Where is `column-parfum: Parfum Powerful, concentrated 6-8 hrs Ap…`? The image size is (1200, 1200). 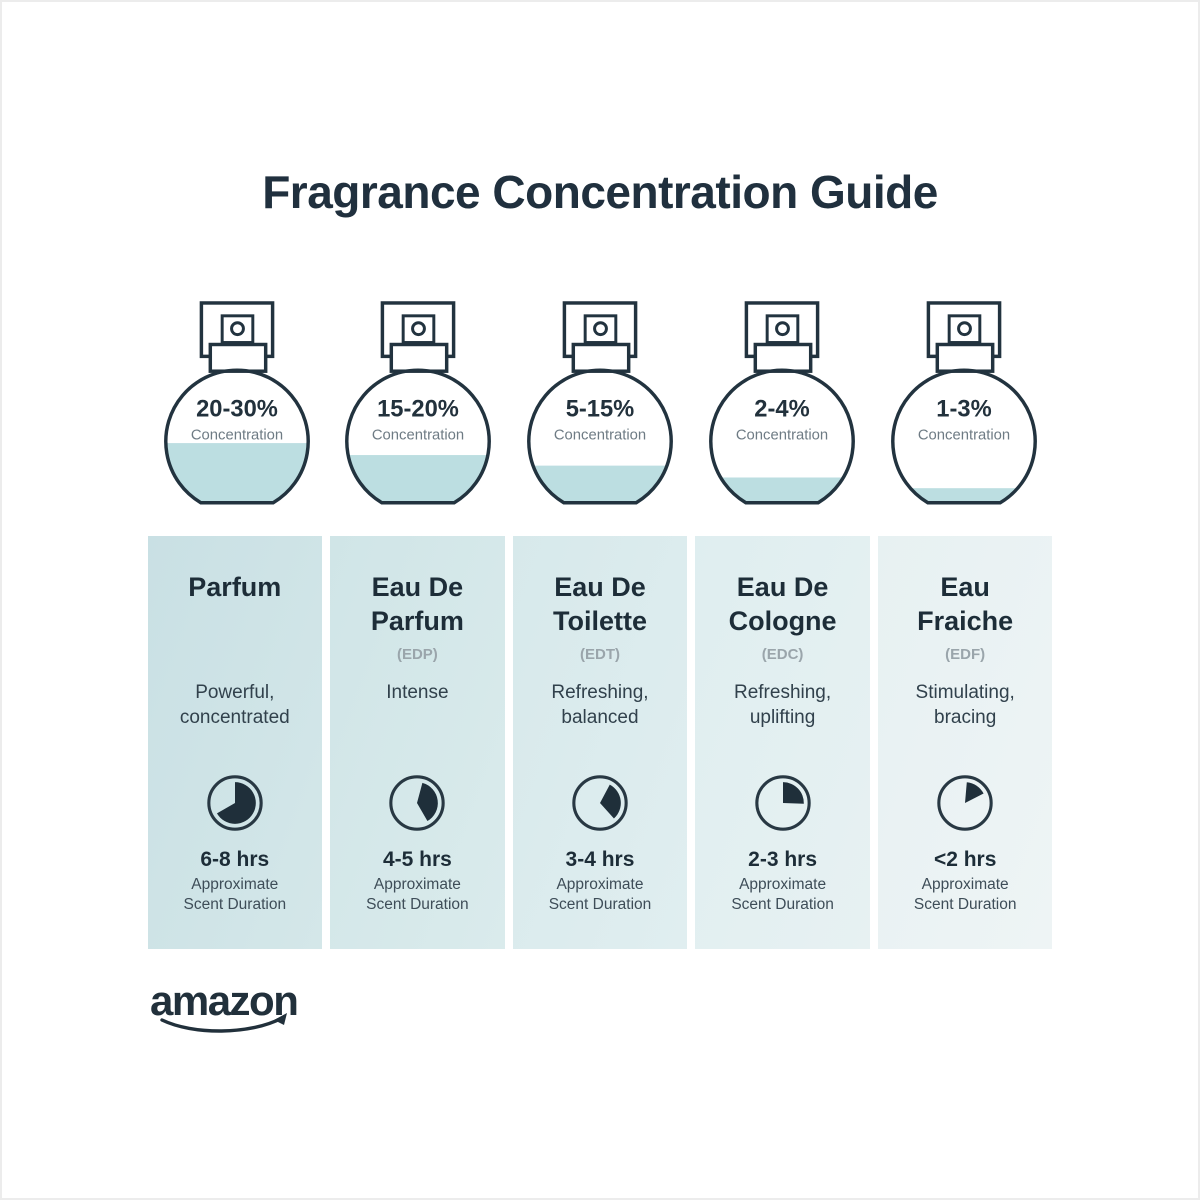 column-parfum: Parfum Powerful, concentrated 6-8 hrs Ap… is located at coordinates (235, 742).